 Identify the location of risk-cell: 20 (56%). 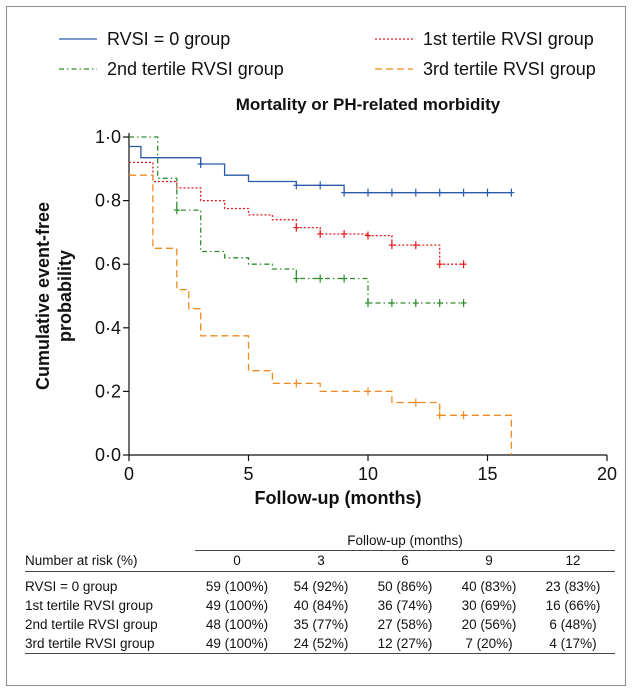
(489, 624).